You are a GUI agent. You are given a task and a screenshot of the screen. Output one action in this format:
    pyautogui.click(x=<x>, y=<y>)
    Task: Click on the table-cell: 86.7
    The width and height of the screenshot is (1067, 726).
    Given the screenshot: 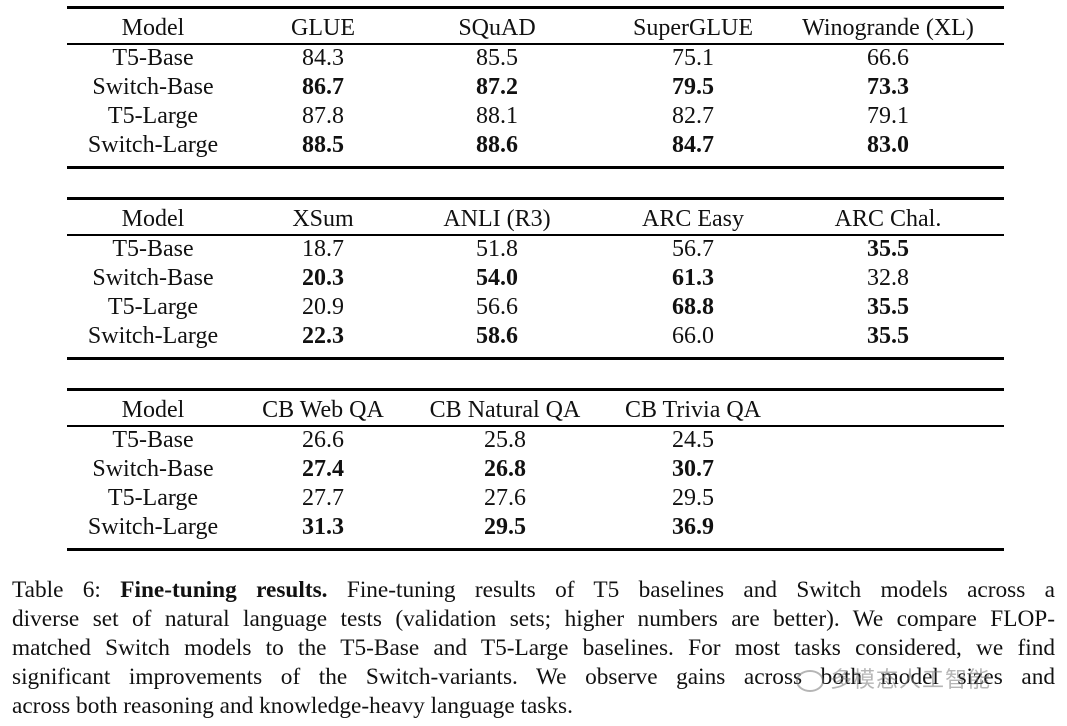 What is the action you would take?
    pyautogui.click(x=323, y=87)
    